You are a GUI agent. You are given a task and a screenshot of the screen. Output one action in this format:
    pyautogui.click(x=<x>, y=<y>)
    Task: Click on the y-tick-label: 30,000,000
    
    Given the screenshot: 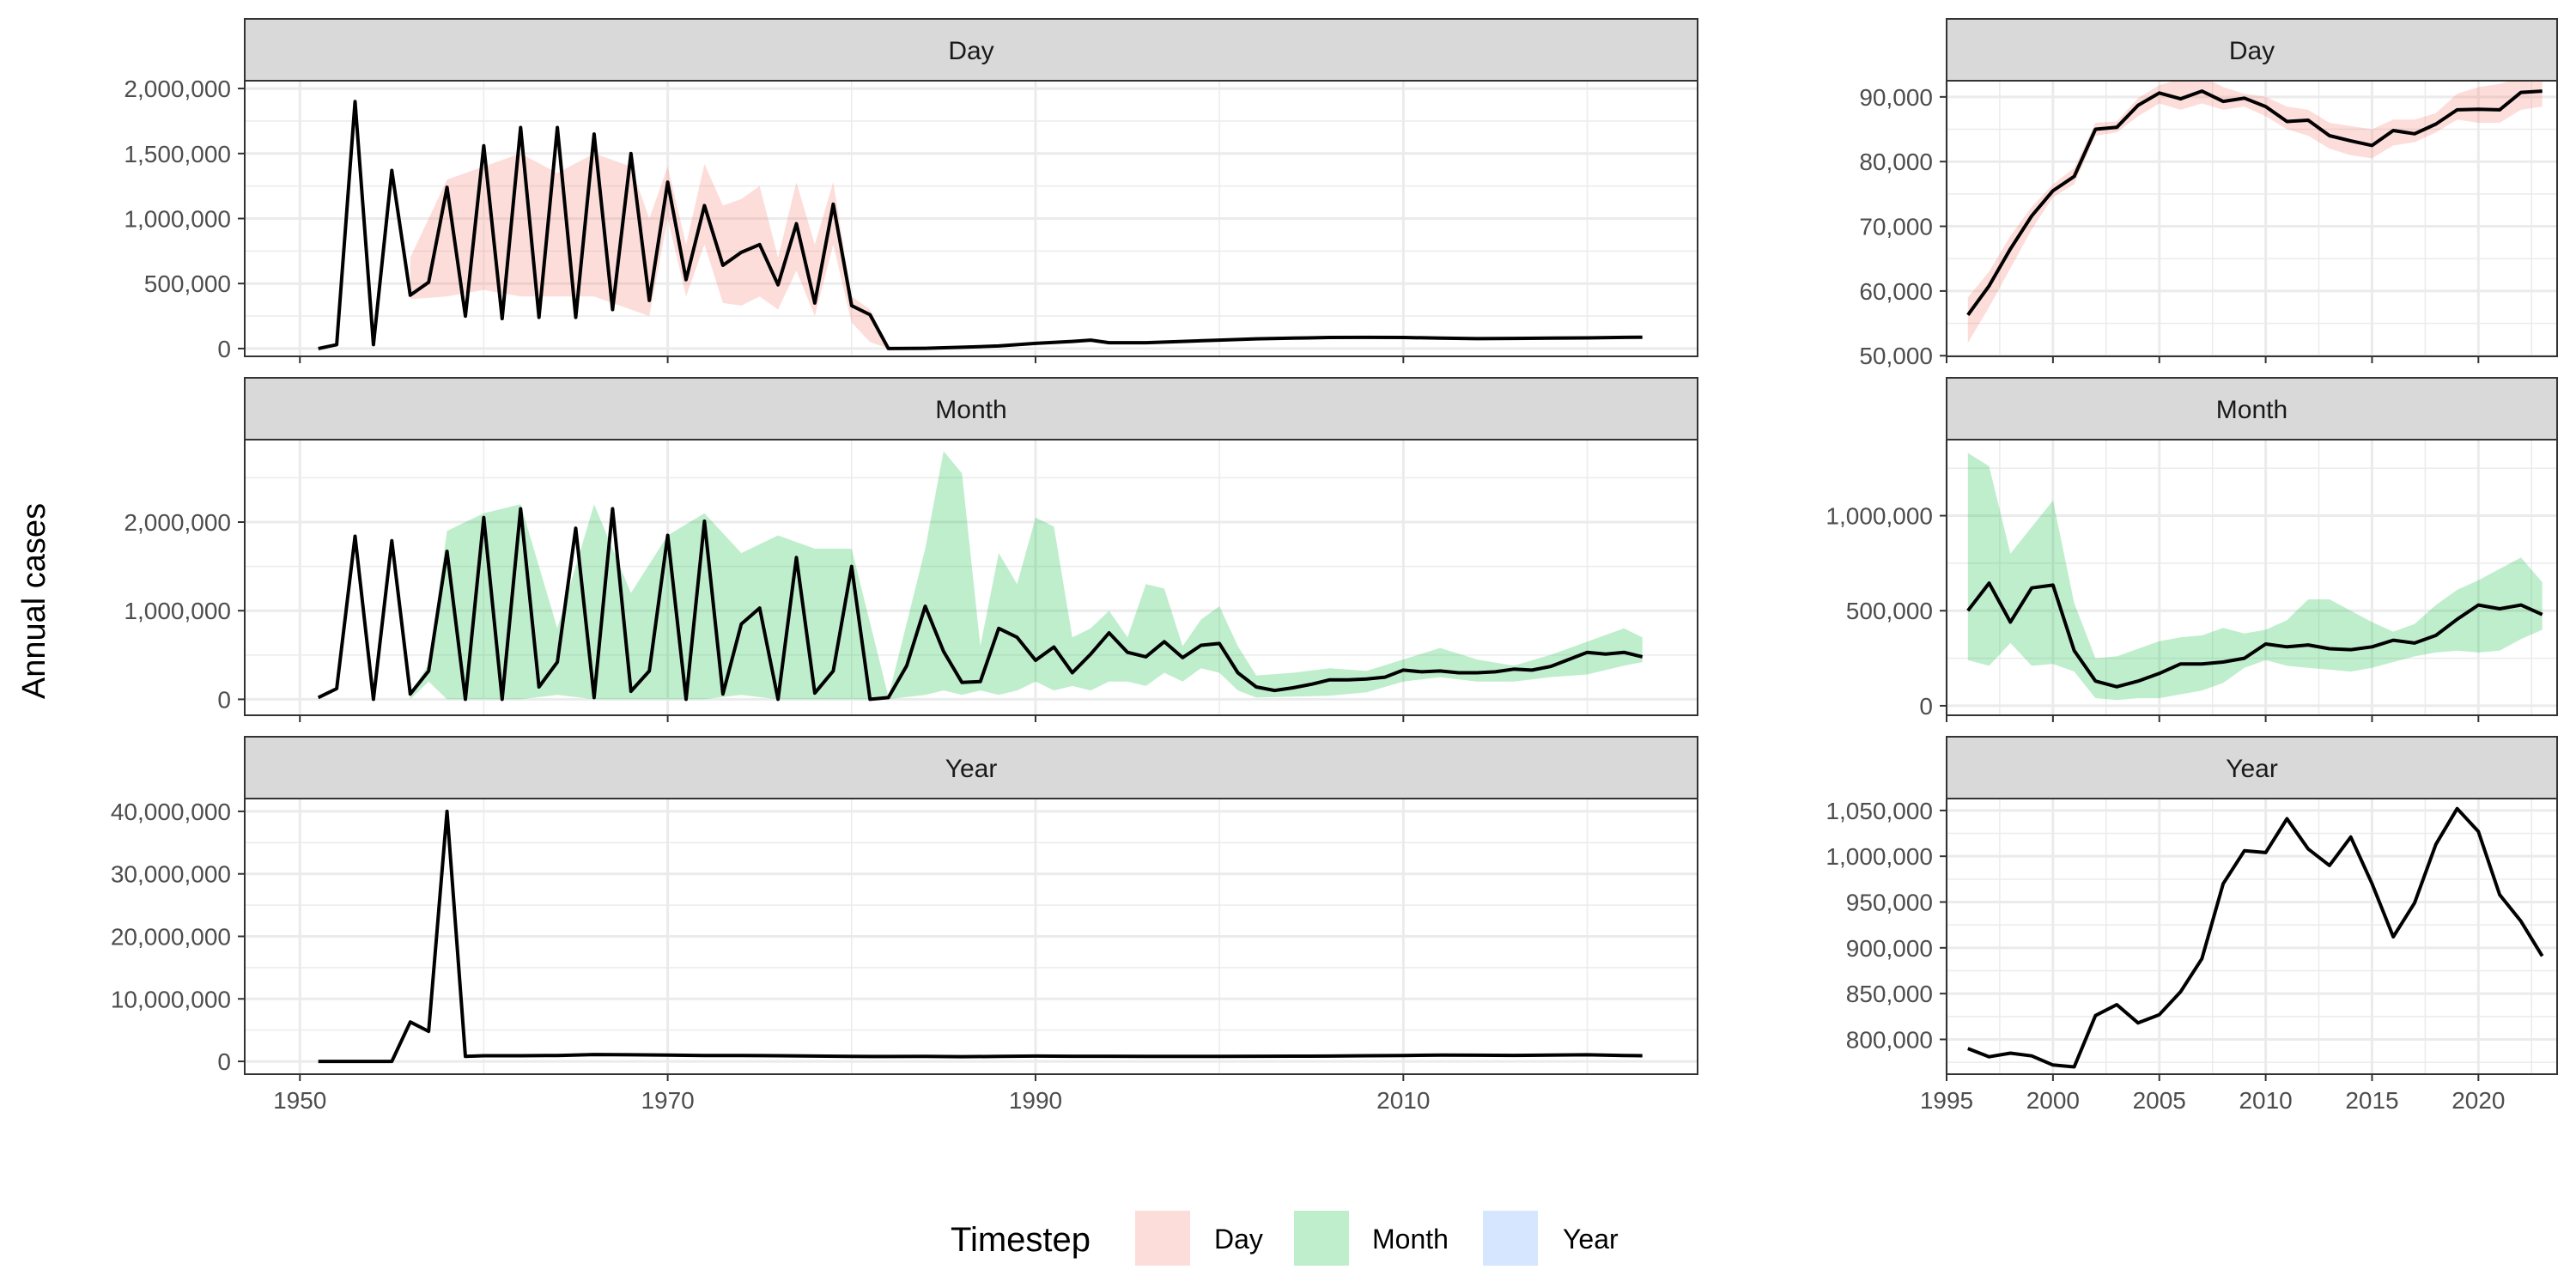 What is the action you would take?
    pyautogui.click(x=171, y=874)
    